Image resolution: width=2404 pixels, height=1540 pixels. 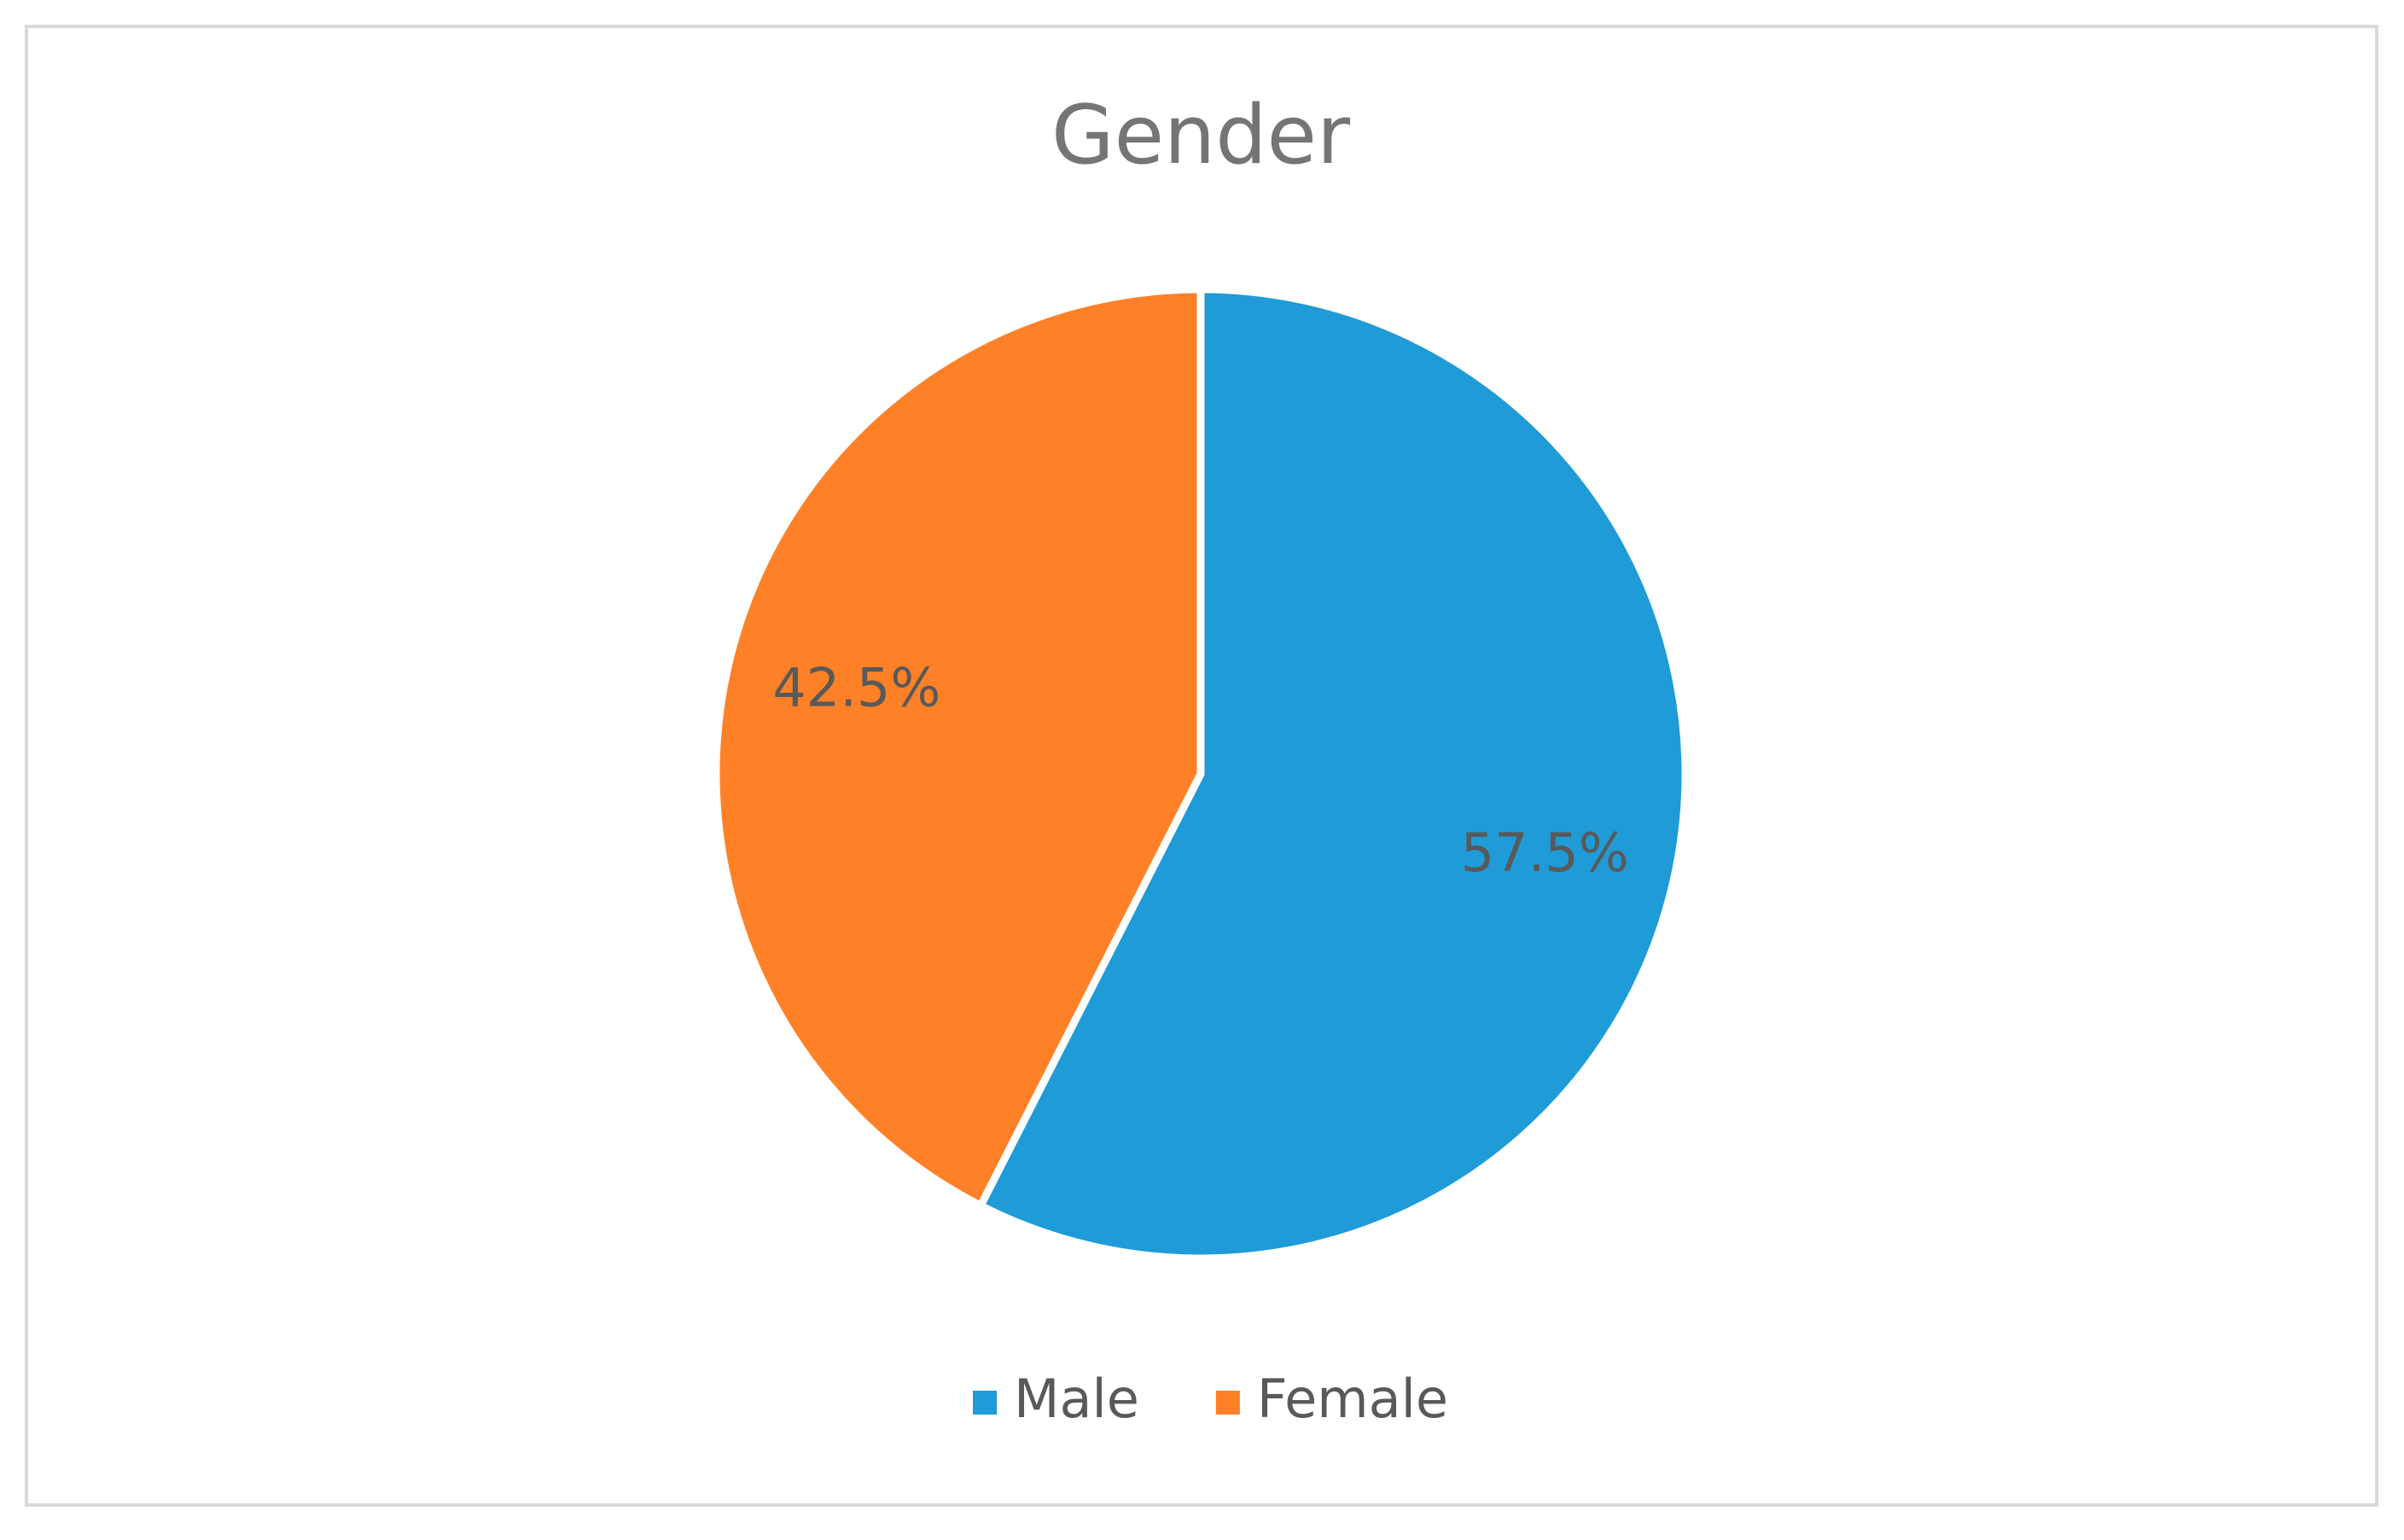 I want to click on legend-label: Male, so click(x=1076, y=1399).